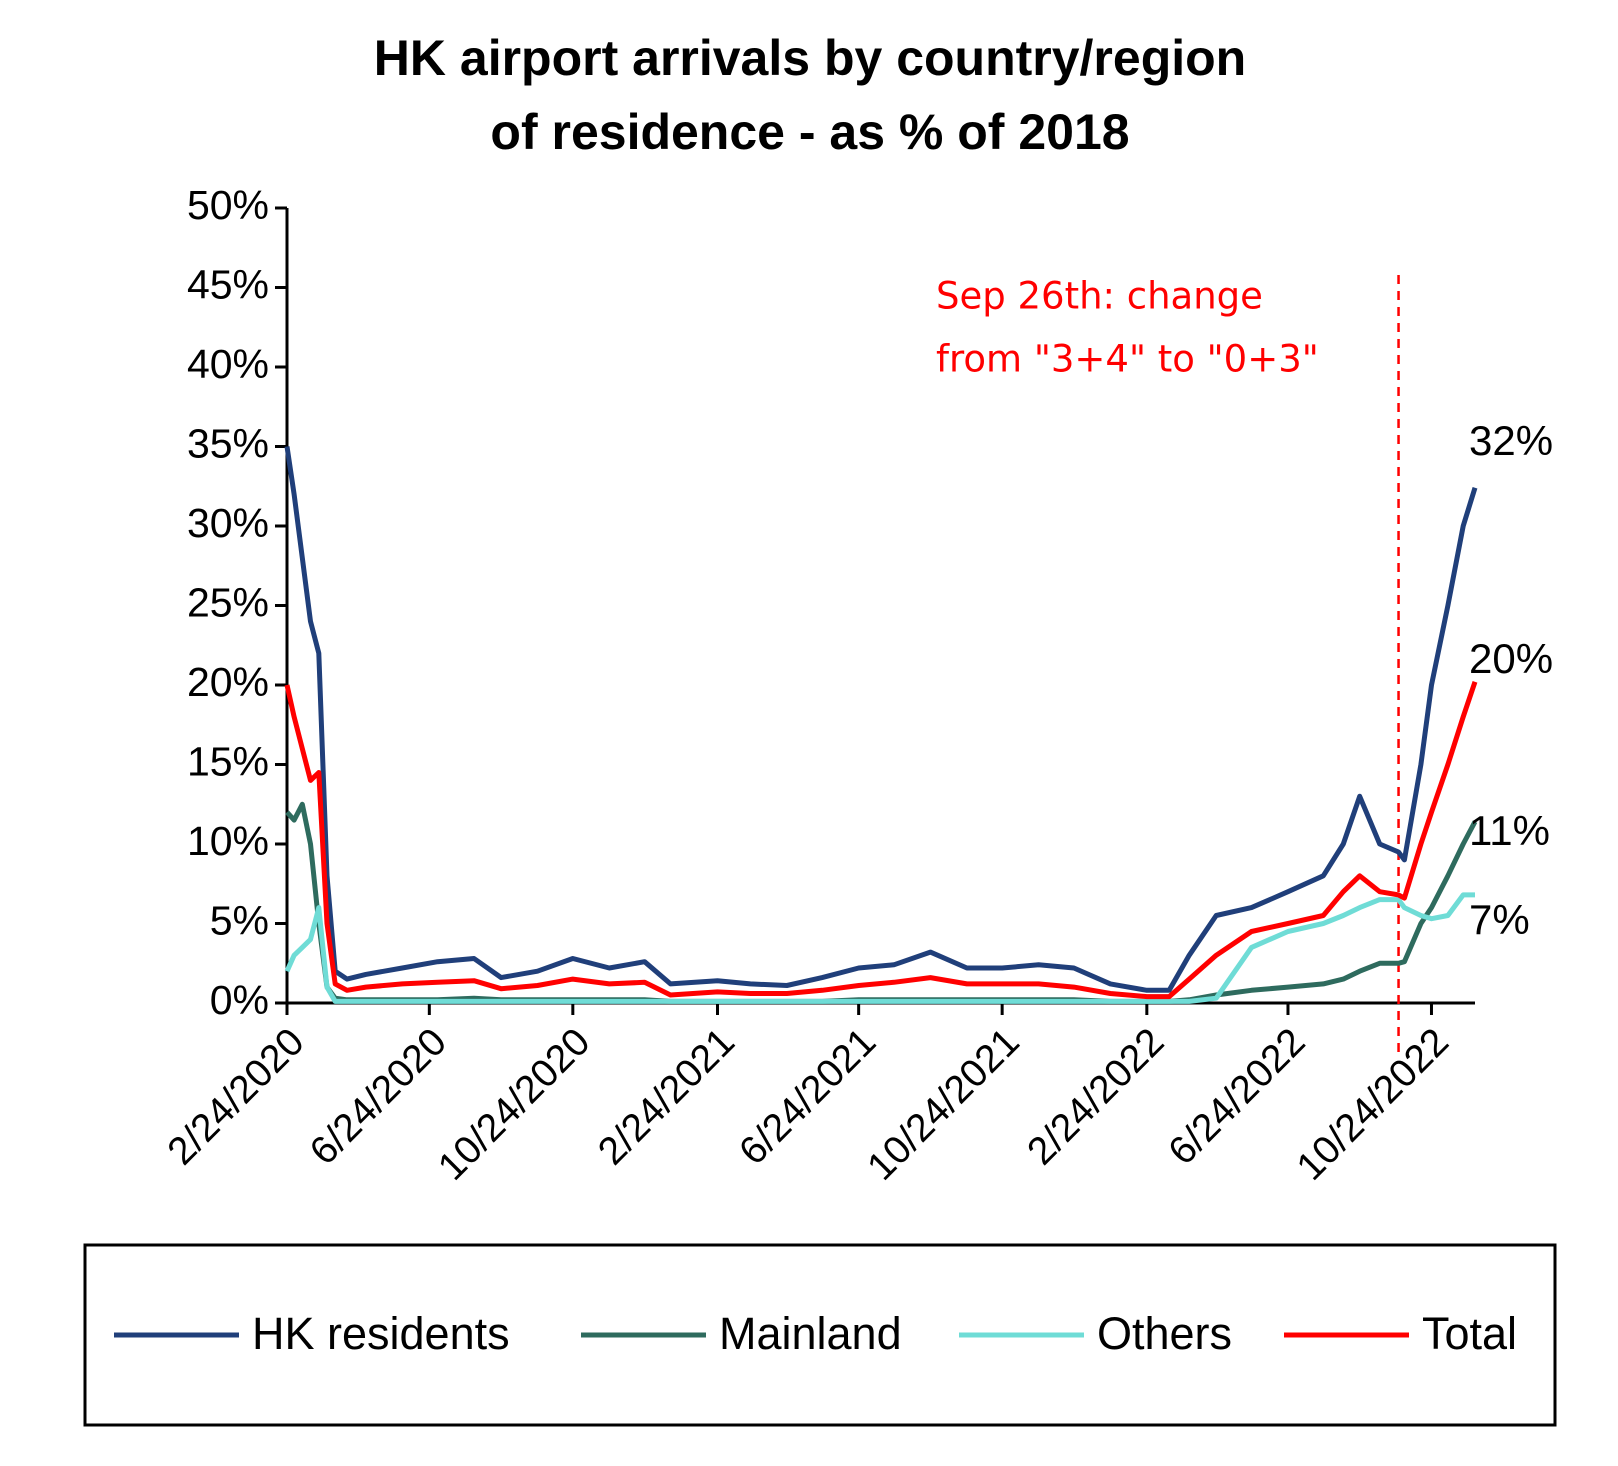 This screenshot has width=1618, height=1466. What do you see at coordinates (228, 205) in the screenshot?
I see `y-tick-label: 50%` at bounding box center [228, 205].